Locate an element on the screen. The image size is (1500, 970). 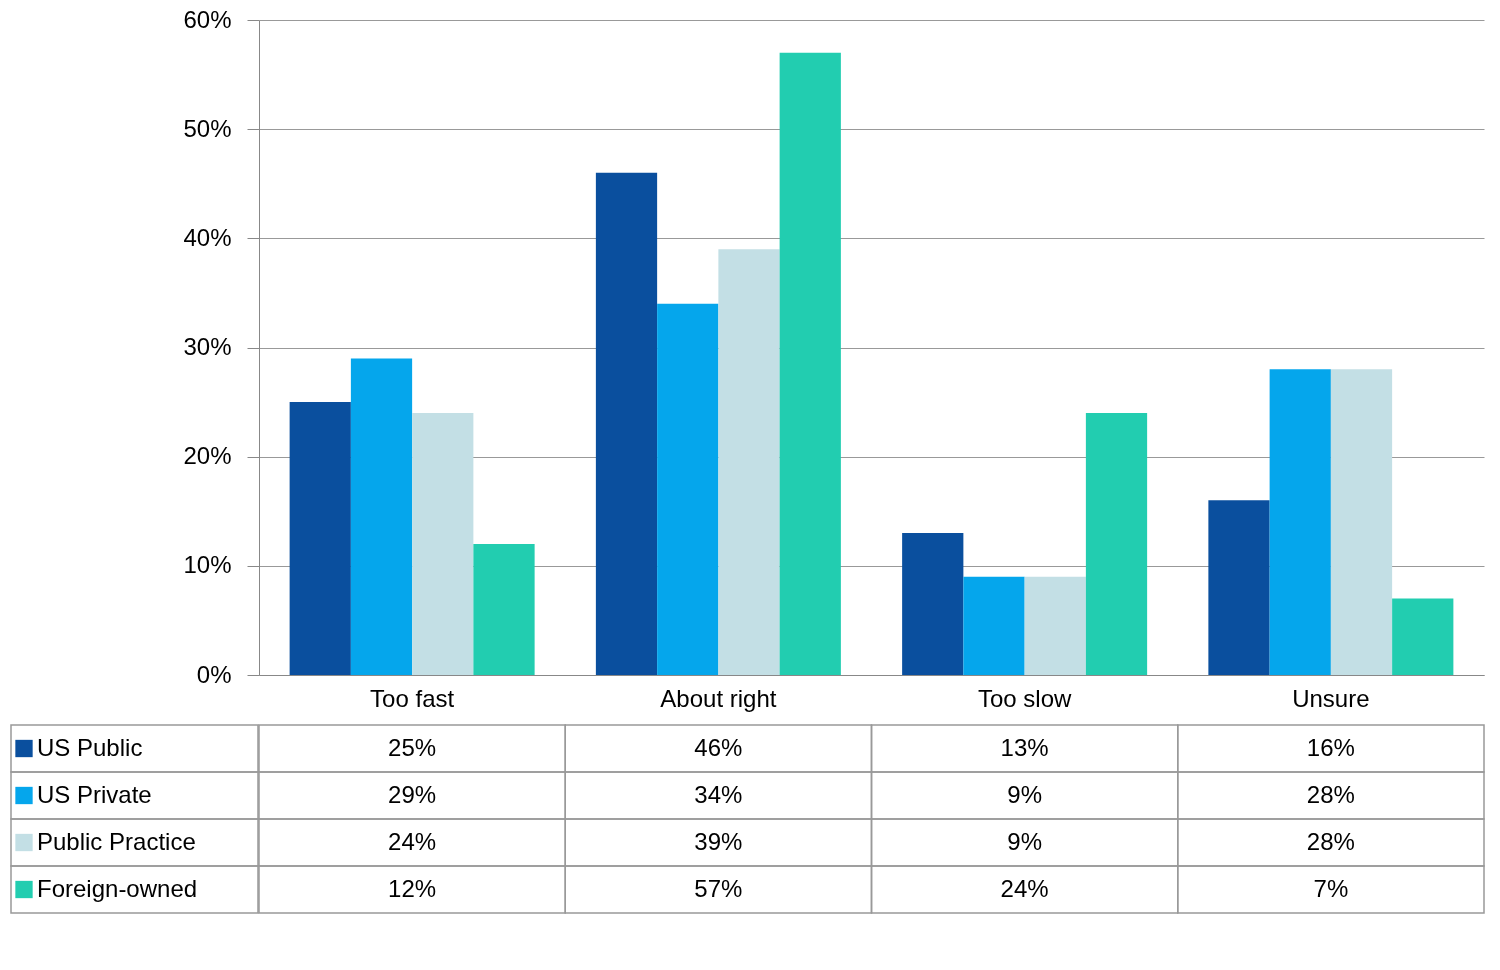
data-label: 46% is located at coordinates (718, 747).